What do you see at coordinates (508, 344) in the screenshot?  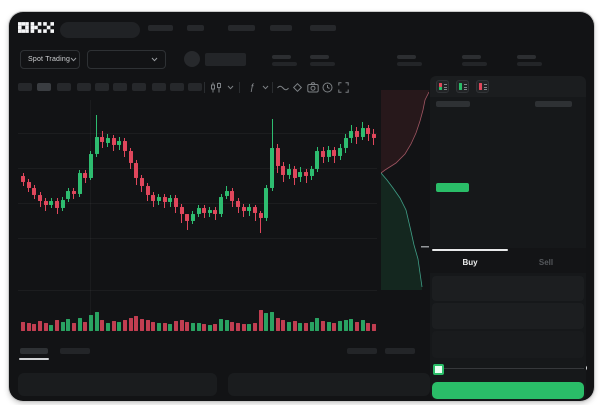 I see `total-field` at bounding box center [508, 344].